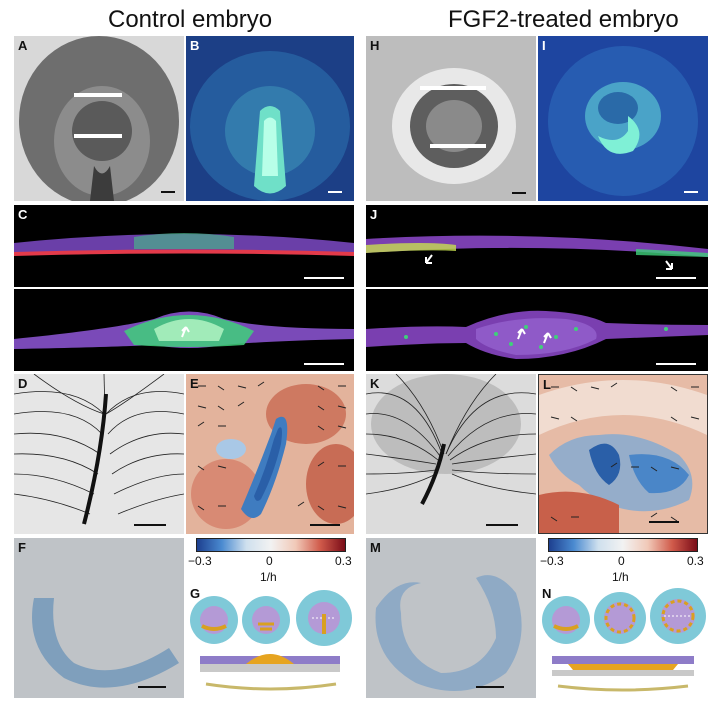  What do you see at coordinates (23, 214) in the screenshot?
I see `panel-c-label: C` at bounding box center [23, 214].